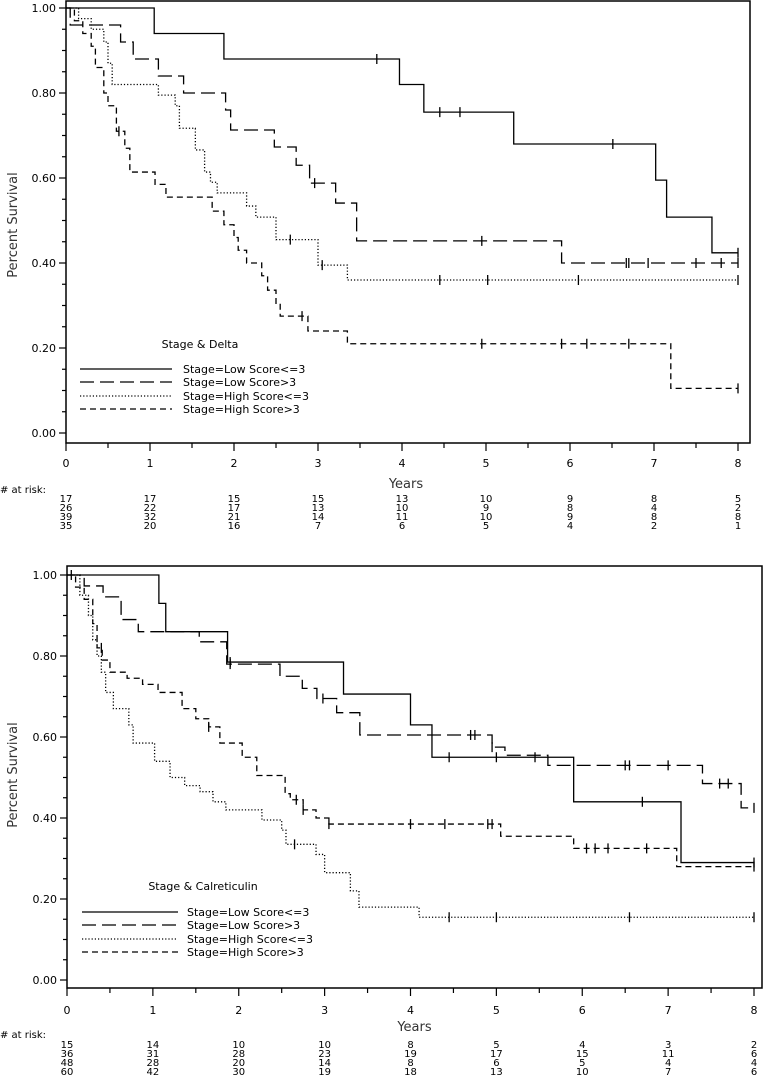 This screenshot has width=767, height=1084. Describe the element at coordinates (202, 886) in the screenshot. I see `legend-title: Stage & Calreticulin` at that location.